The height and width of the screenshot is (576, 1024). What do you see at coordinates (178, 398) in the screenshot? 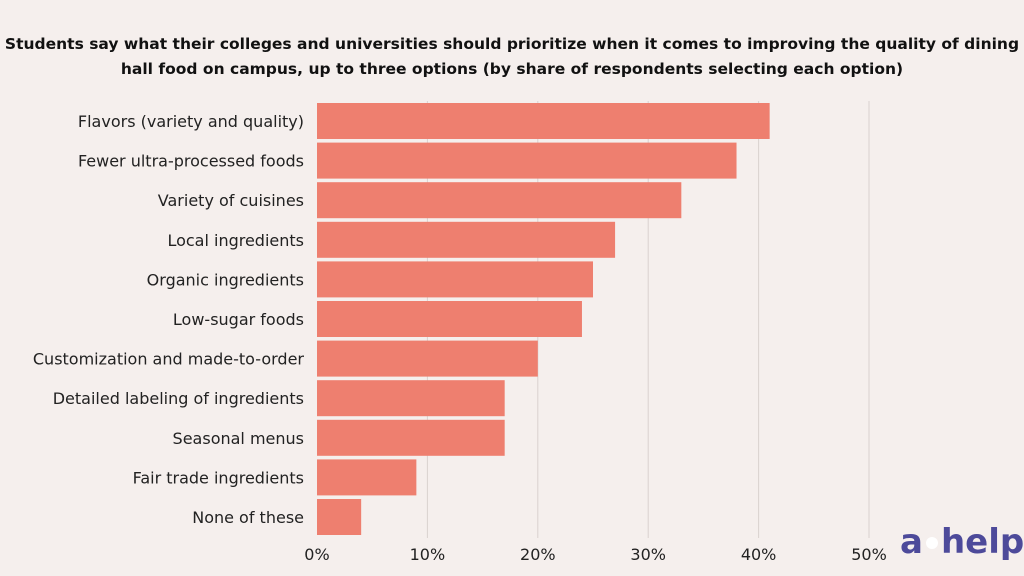
I see `category-label: Detailed labeling of ingredients` at bounding box center [178, 398].